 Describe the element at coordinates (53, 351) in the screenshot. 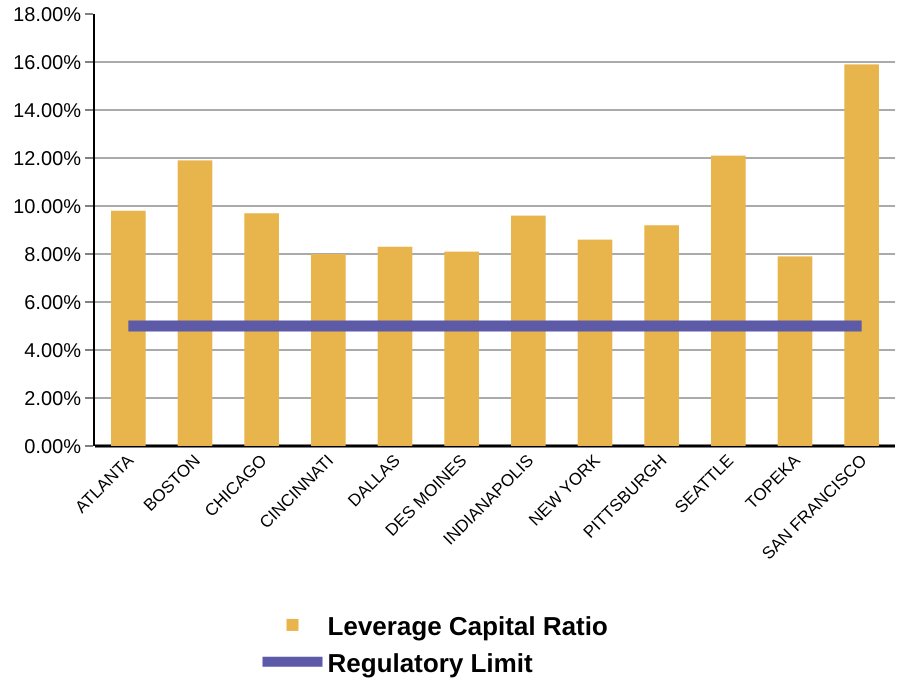

I see `y-tick-label: 4.00%` at that location.